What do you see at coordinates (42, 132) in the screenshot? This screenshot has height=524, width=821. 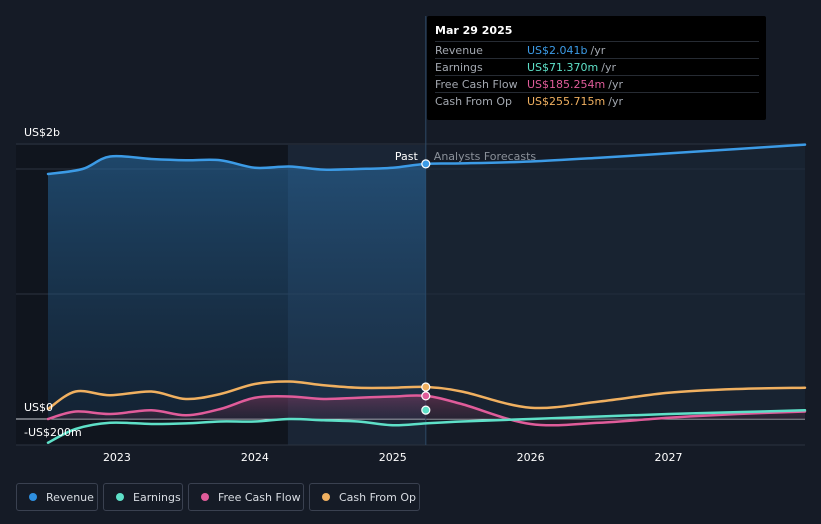 I see `y-tick-2b: US$2b` at bounding box center [42, 132].